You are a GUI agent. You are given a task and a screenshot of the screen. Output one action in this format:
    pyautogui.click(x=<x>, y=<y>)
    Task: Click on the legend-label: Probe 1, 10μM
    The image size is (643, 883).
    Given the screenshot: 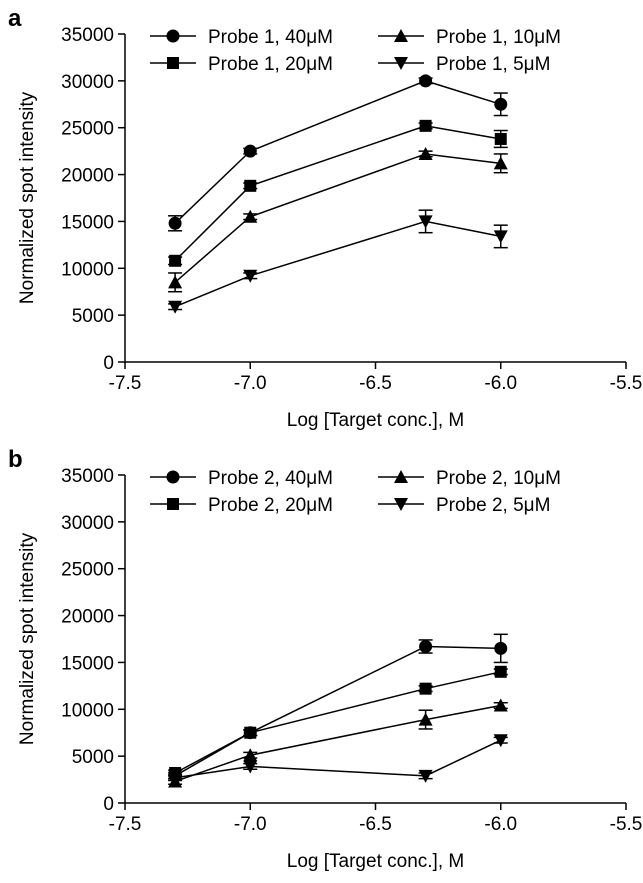 What is the action you would take?
    pyautogui.click(x=498, y=37)
    